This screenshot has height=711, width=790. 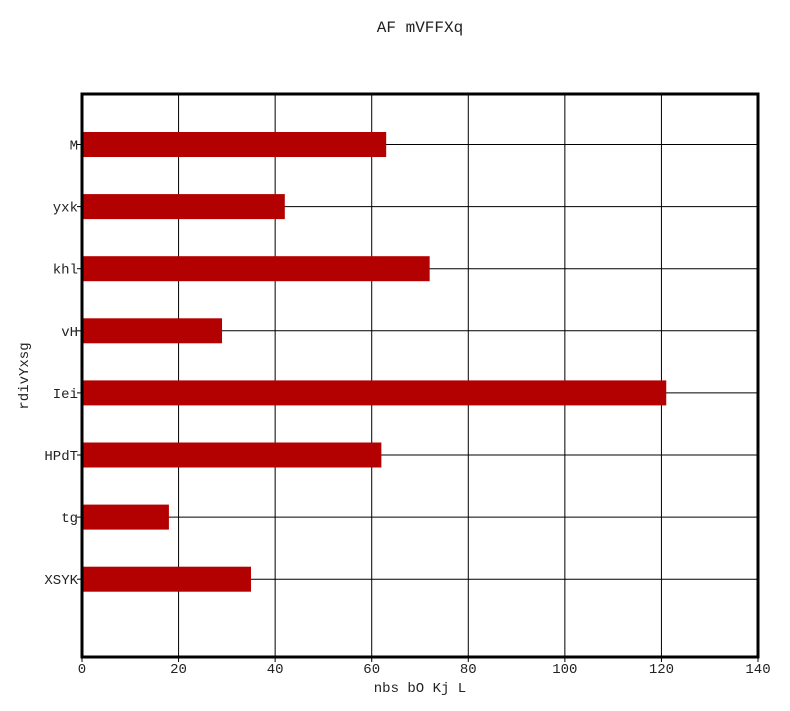 What do you see at coordinates (468, 670) in the screenshot?
I see `x-tick-label-4: 80` at bounding box center [468, 670].